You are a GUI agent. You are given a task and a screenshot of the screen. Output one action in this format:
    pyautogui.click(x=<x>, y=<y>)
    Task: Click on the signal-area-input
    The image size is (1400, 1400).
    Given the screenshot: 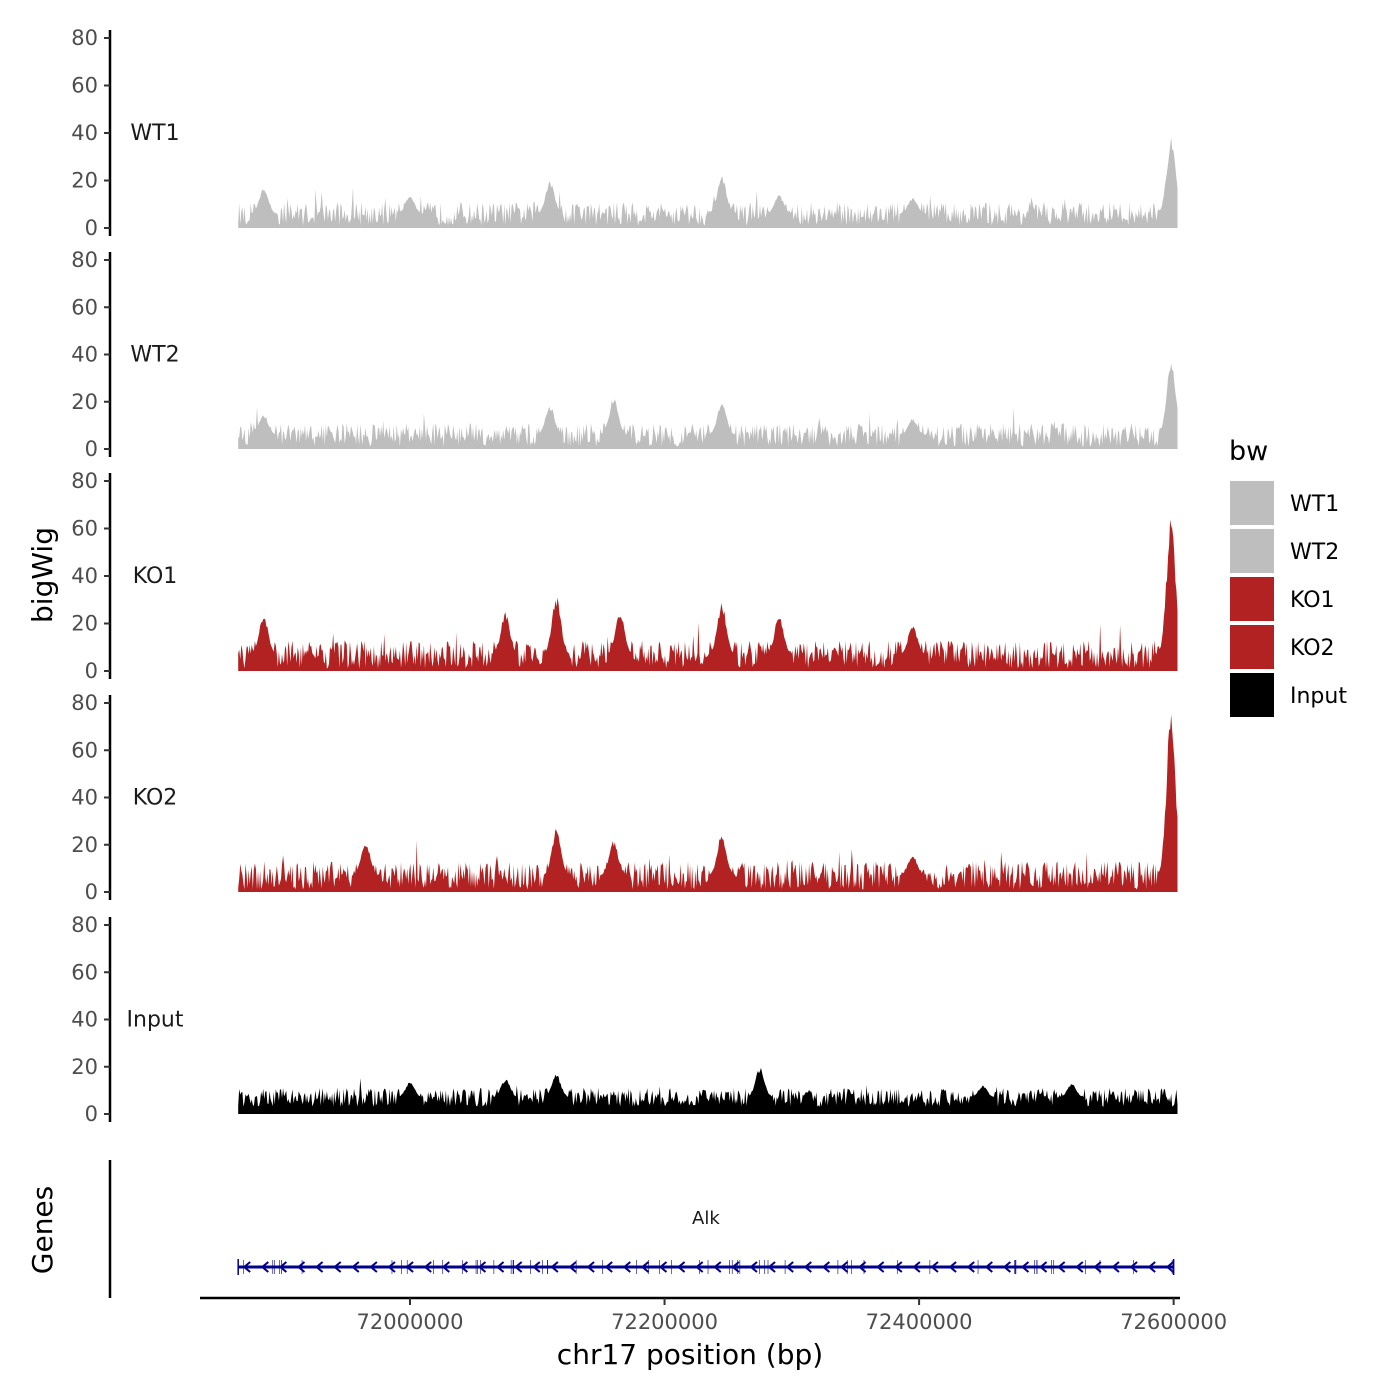 What is the action you would take?
    pyautogui.click(x=708, y=1090)
    